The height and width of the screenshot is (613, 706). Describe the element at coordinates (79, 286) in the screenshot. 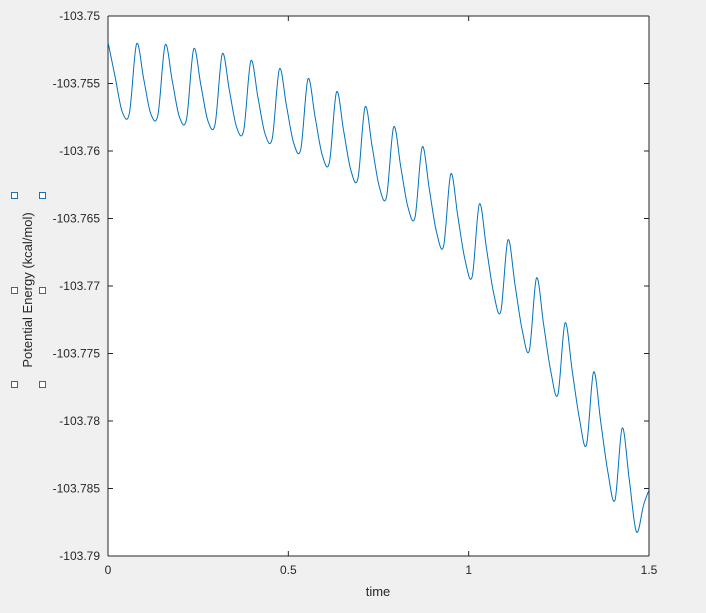

I see `y-tick-label: -103.77` at that location.